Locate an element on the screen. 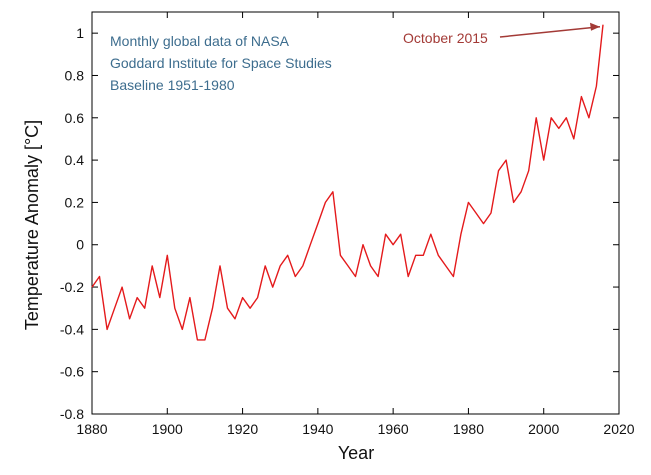 This screenshot has width=651, height=475. y-tick-label: 0.8 is located at coordinates (75, 75).